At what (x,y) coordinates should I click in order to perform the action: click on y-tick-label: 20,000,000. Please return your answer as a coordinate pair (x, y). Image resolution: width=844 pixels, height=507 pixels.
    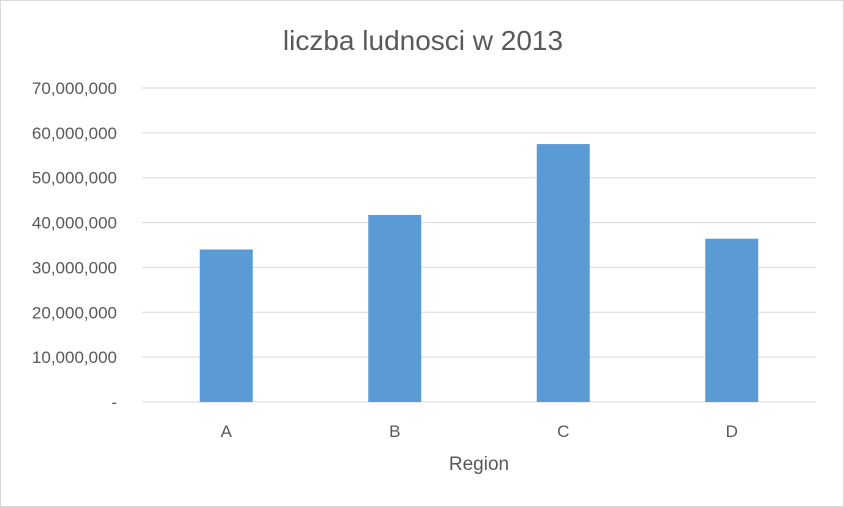
    Looking at the image, I should click on (74, 312).